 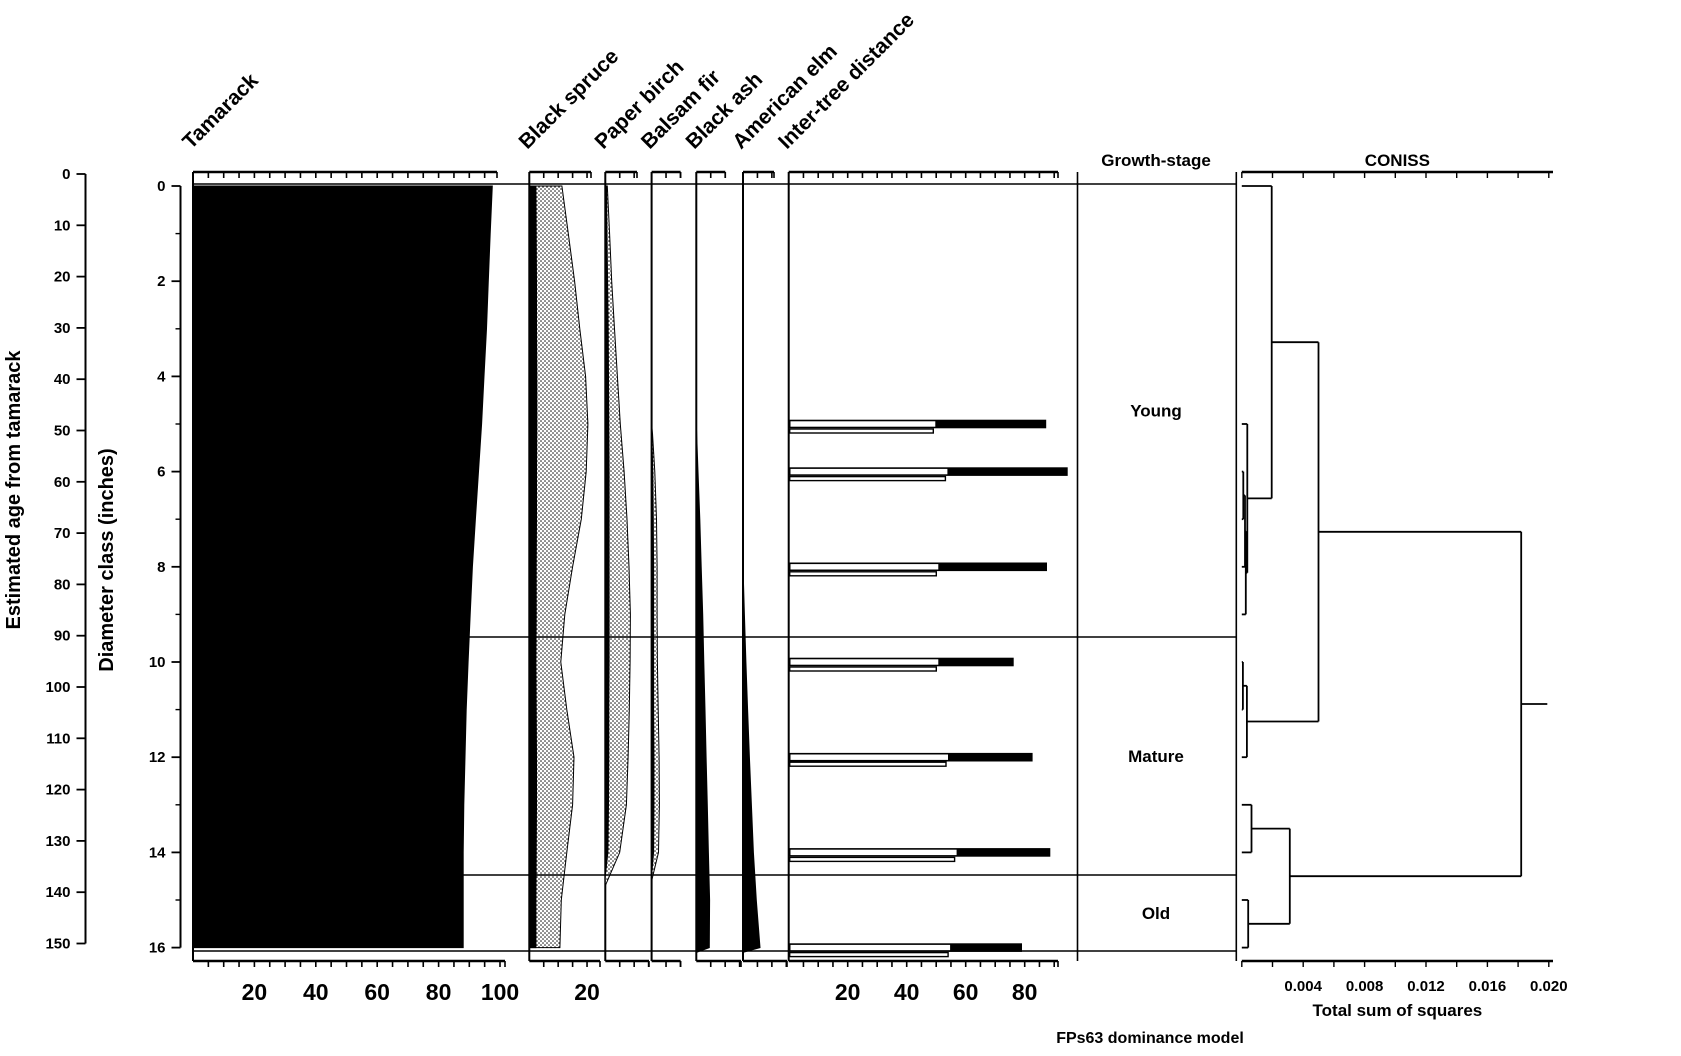 What do you see at coordinates (57, 790) in the screenshot?
I see `age-tick-label: 120` at bounding box center [57, 790].